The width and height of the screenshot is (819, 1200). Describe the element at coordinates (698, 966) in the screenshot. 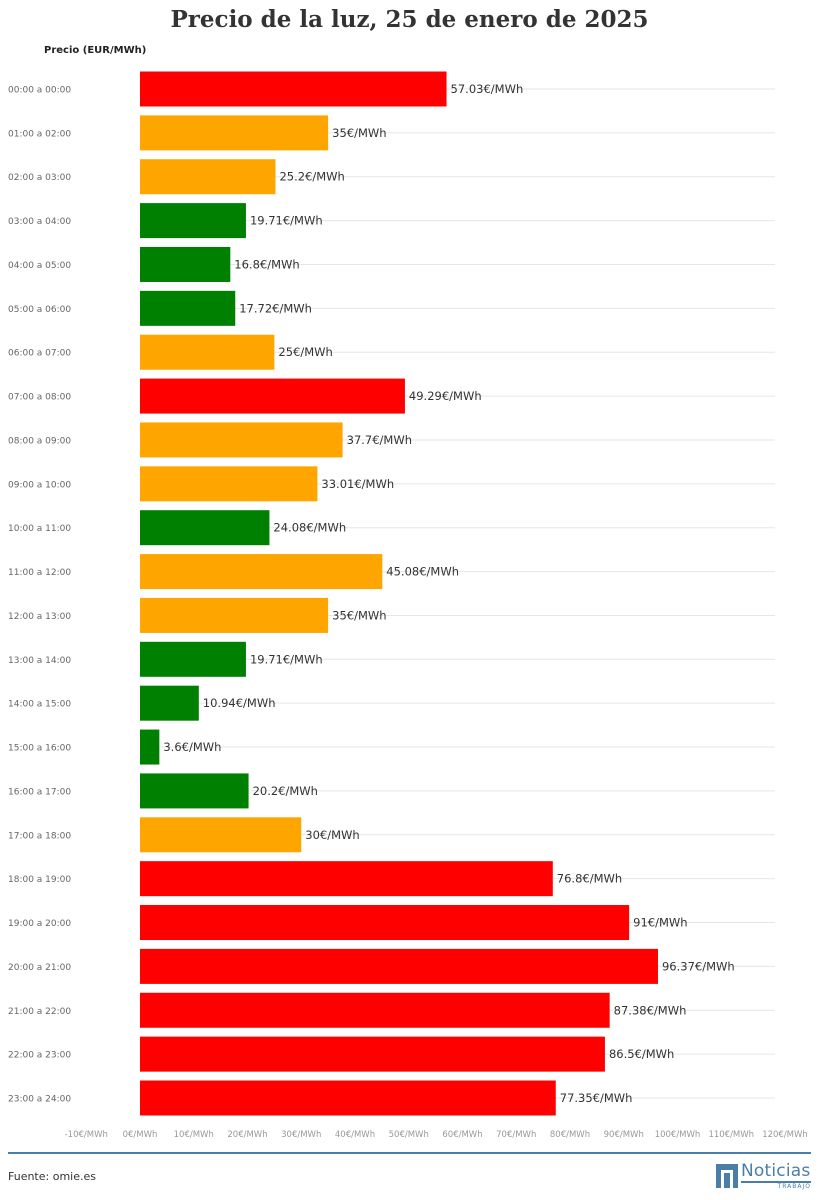

I see `data-label: 96.37€/MWh` at that location.